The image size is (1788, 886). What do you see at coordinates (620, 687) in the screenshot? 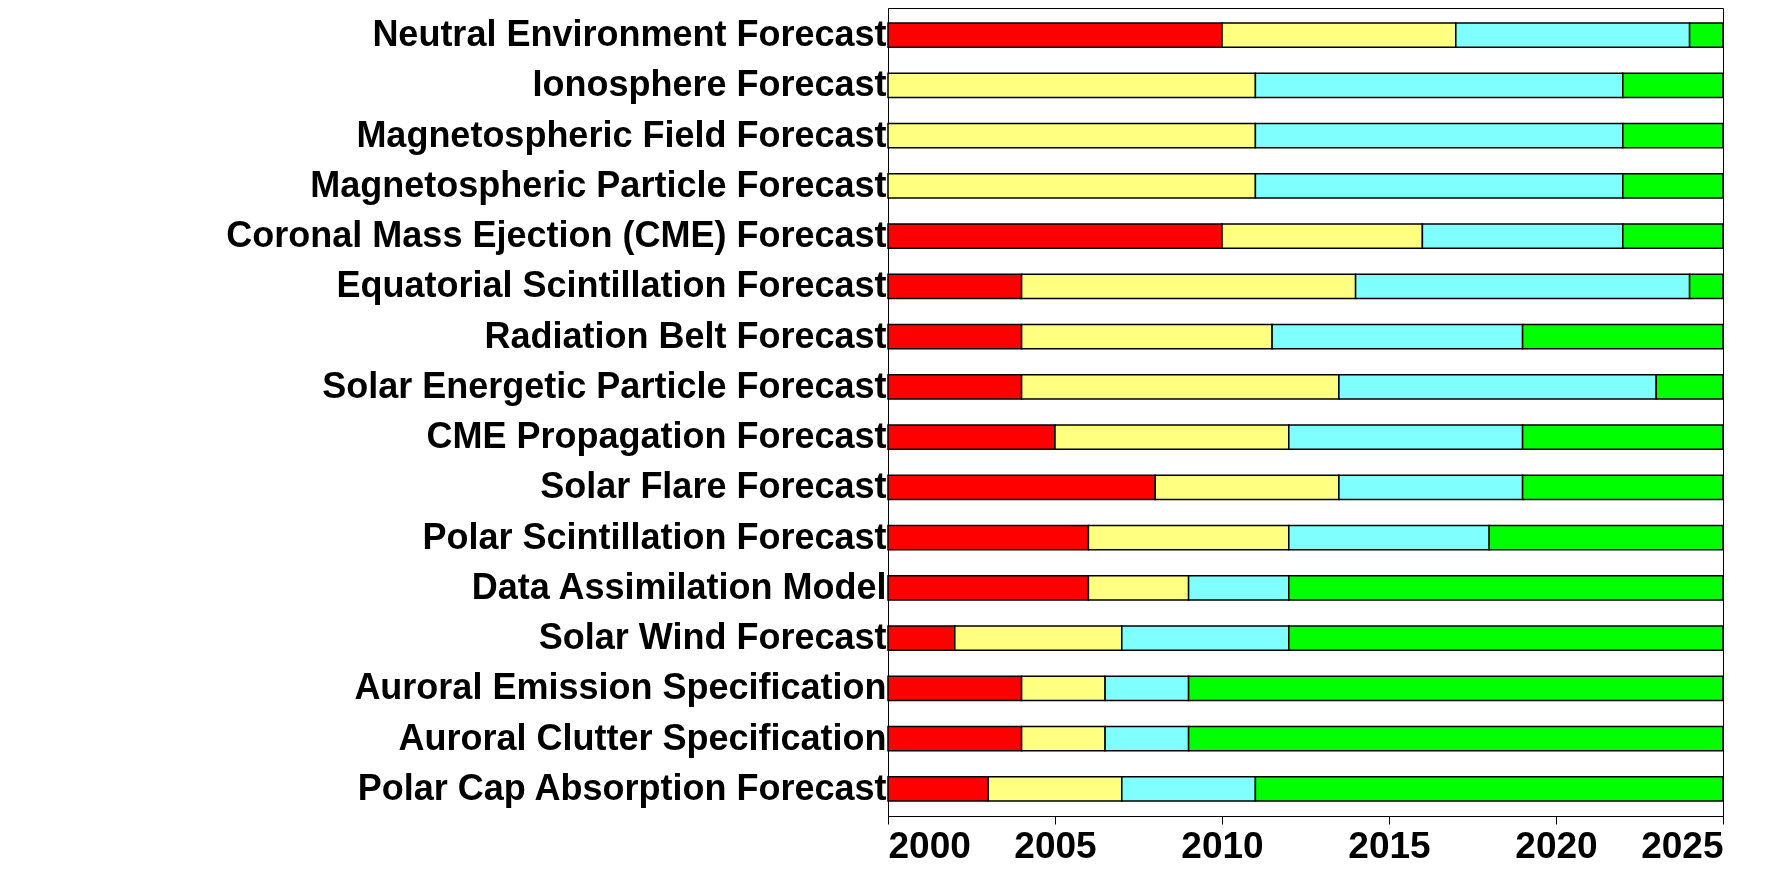
I see `y-tick-label: Auroral Emission Specification` at bounding box center [620, 687].